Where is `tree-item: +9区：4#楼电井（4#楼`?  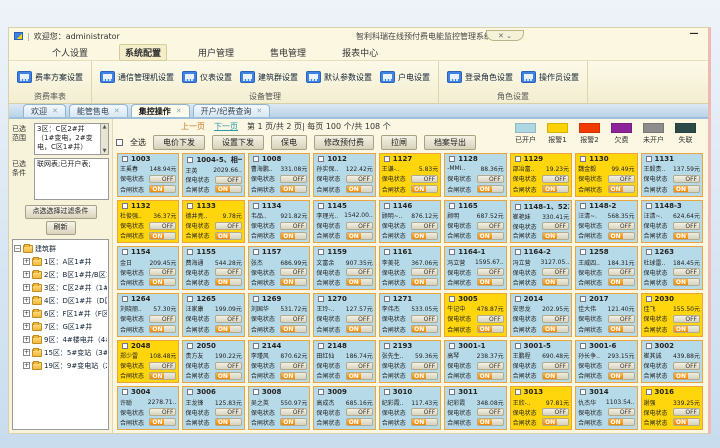 tree-item: +9区：4#楼电井（4#楼 is located at coordinates (60, 339).